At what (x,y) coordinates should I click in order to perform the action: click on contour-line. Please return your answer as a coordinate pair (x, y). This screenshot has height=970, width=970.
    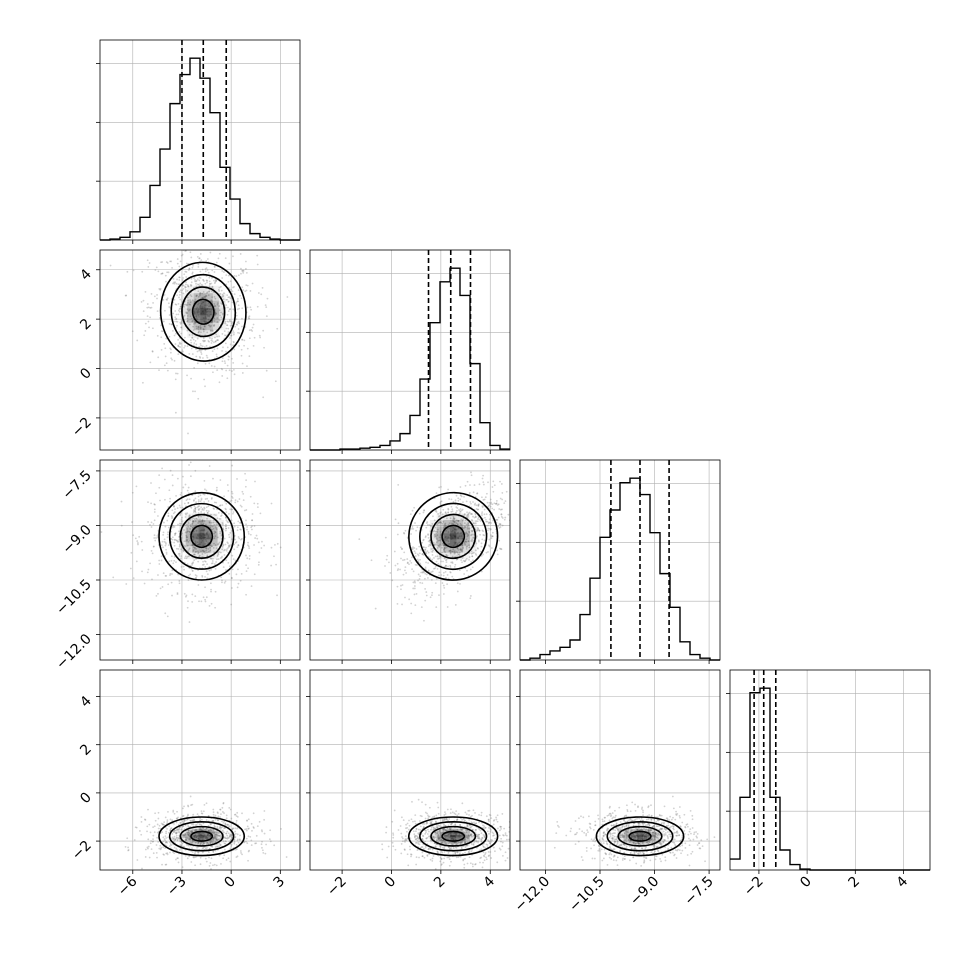
    Looking at the image, I should click on (201, 836).